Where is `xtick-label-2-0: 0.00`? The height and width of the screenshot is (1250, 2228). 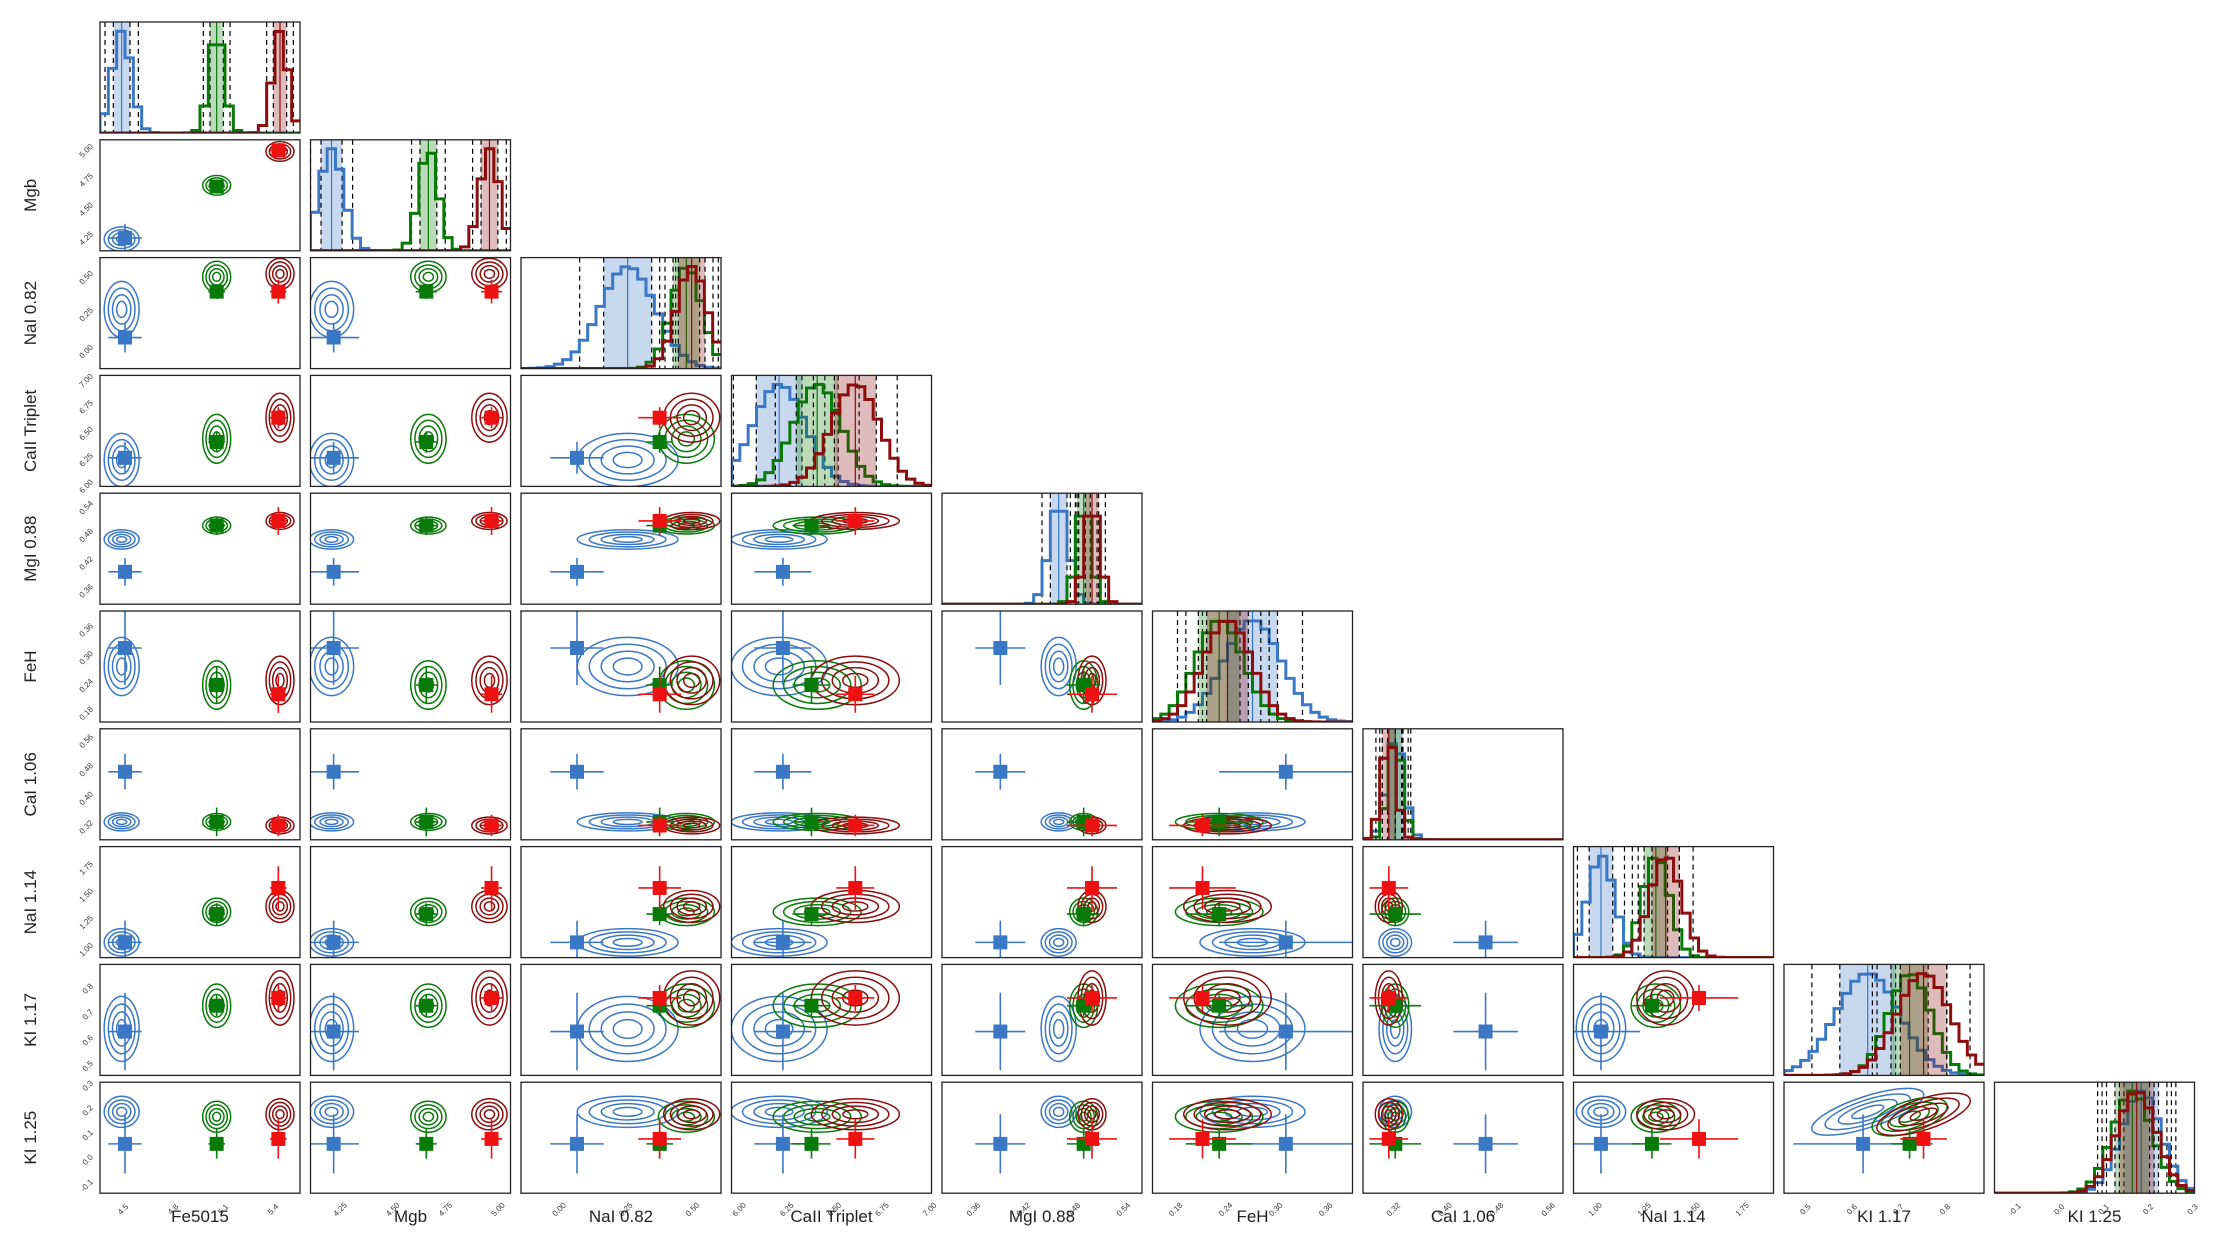
xtick-label-2-0: 0.00 is located at coordinates (560, 1209).